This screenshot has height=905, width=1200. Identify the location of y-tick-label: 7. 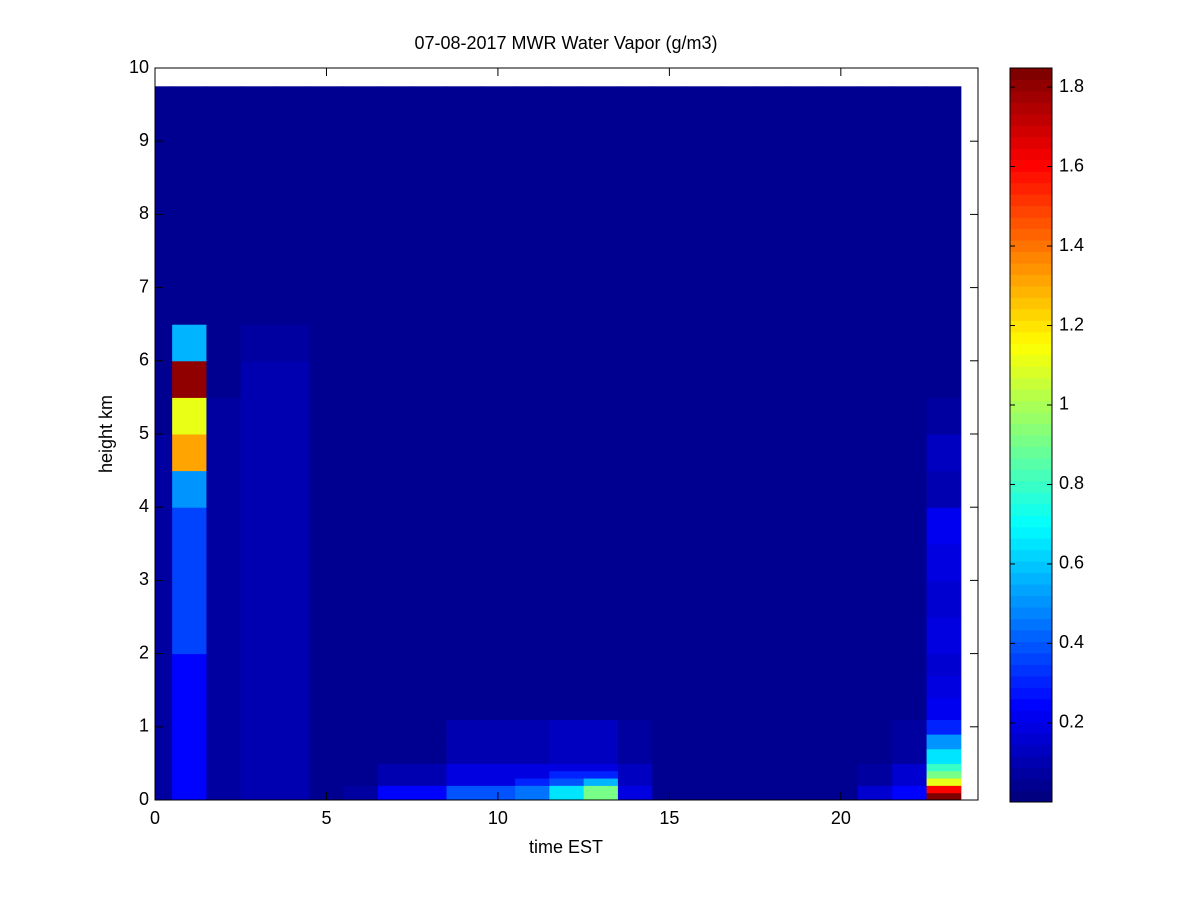
(144, 286).